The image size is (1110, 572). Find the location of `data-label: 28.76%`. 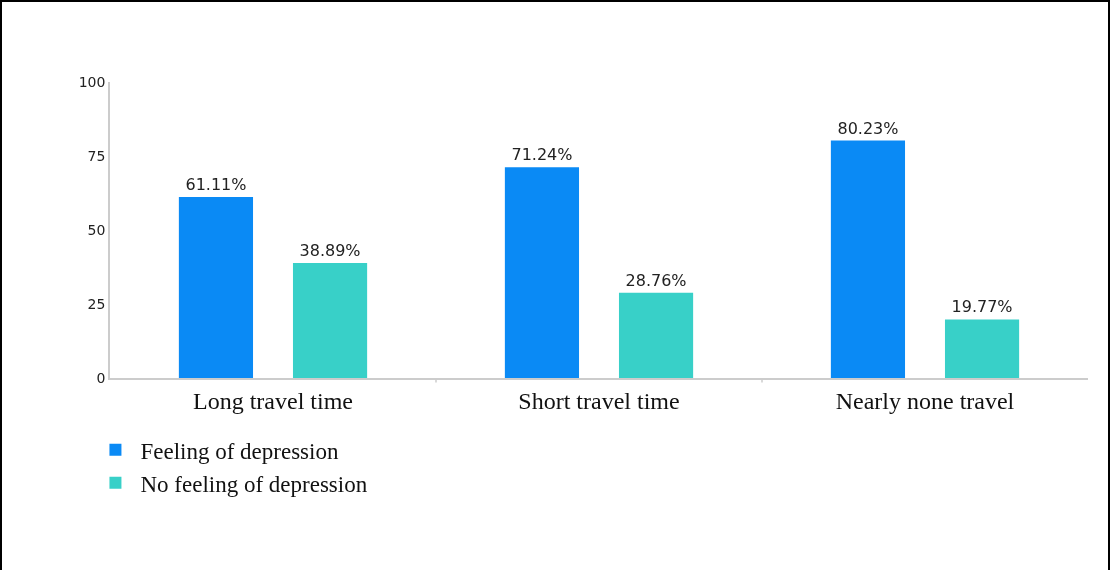

data-label: 28.76% is located at coordinates (656, 280).